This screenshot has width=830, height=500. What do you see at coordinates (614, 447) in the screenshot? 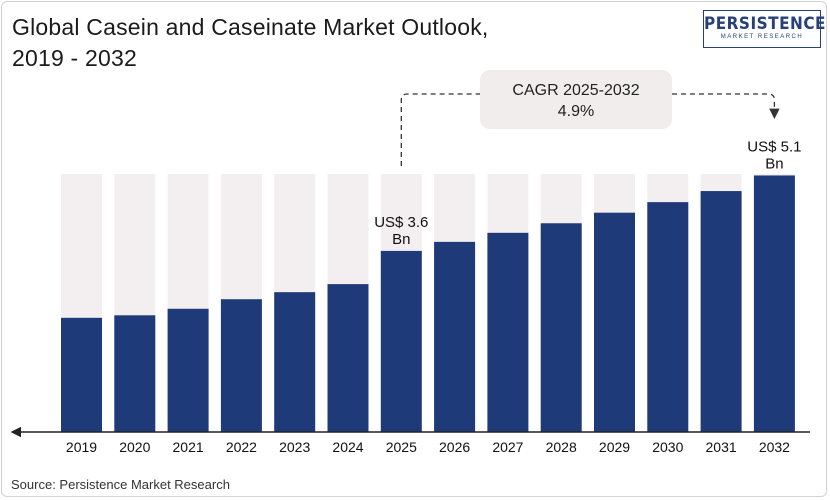
I see `tick-label-2029: 2029` at bounding box center [614, 447].